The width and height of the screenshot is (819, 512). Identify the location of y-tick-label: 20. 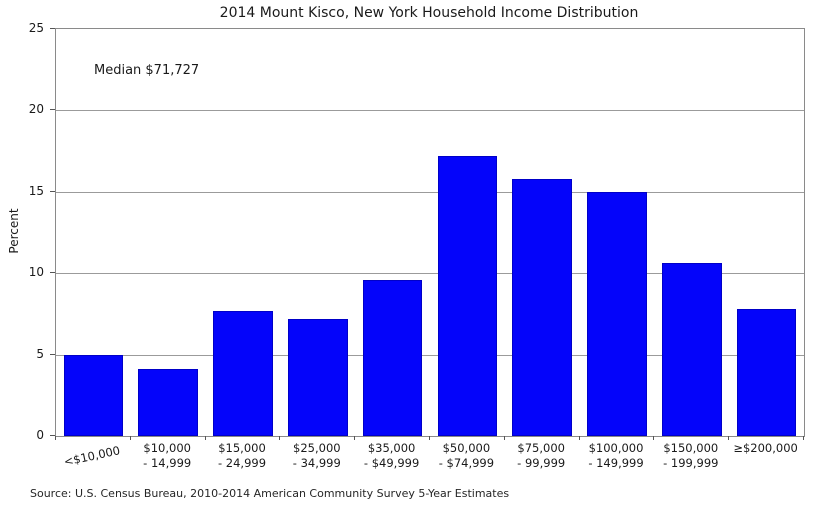
(36, 109).